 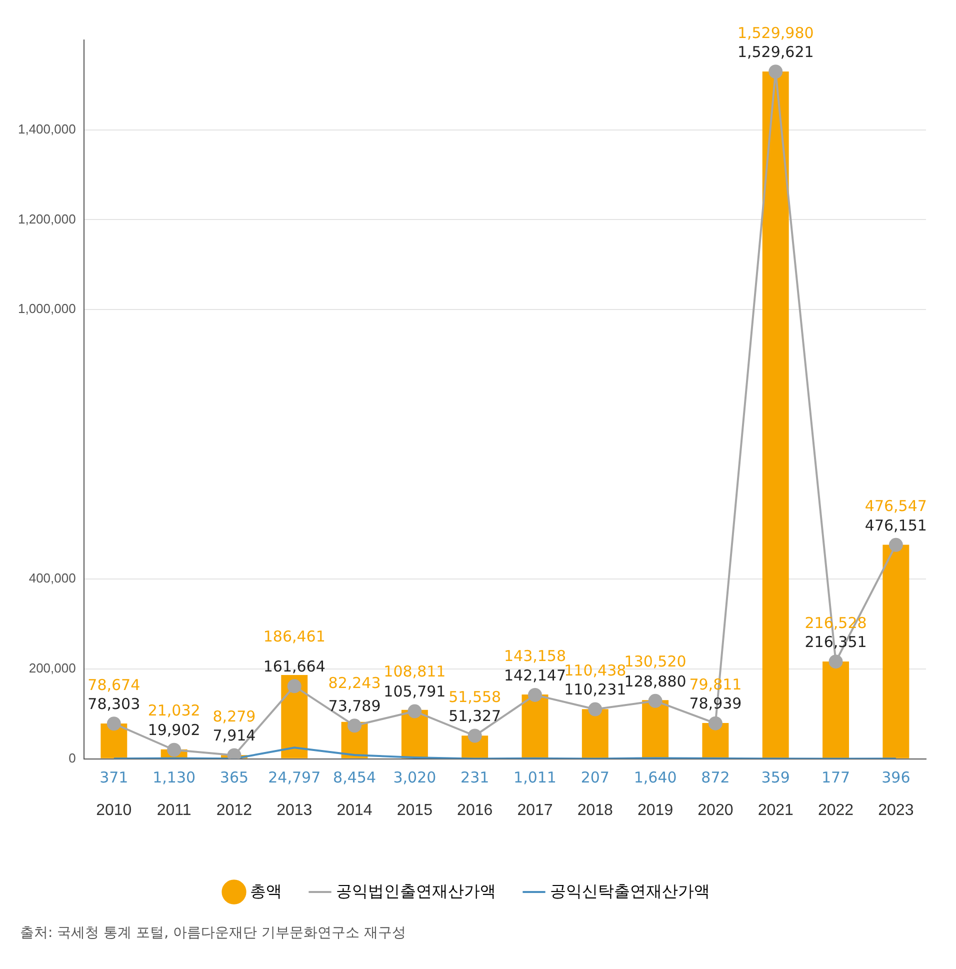 What do you see at coordinates (294, 636) in the screenshot?
I see `data-label: 186,461` at bounding box center [294, 636].